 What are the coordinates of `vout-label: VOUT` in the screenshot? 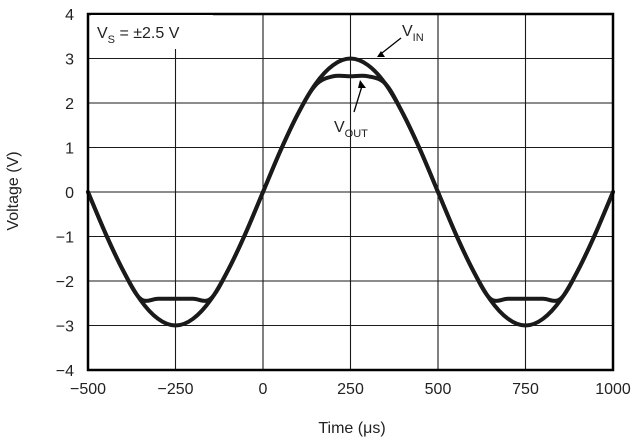 It's located at (351, 129).